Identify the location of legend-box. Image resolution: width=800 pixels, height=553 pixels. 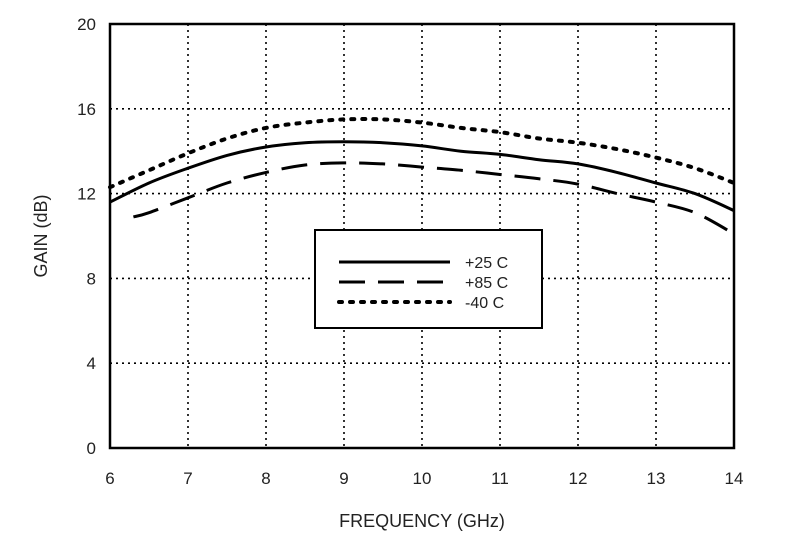
(428, 279).